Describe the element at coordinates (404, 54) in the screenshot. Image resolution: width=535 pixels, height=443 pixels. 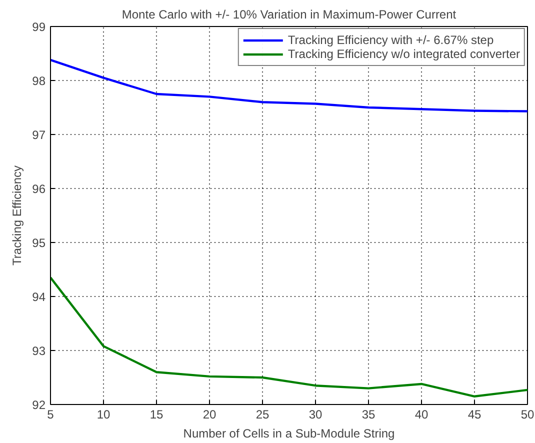
I see `legend-label: Tracking Efficiency w/o integrated converter` at that location.